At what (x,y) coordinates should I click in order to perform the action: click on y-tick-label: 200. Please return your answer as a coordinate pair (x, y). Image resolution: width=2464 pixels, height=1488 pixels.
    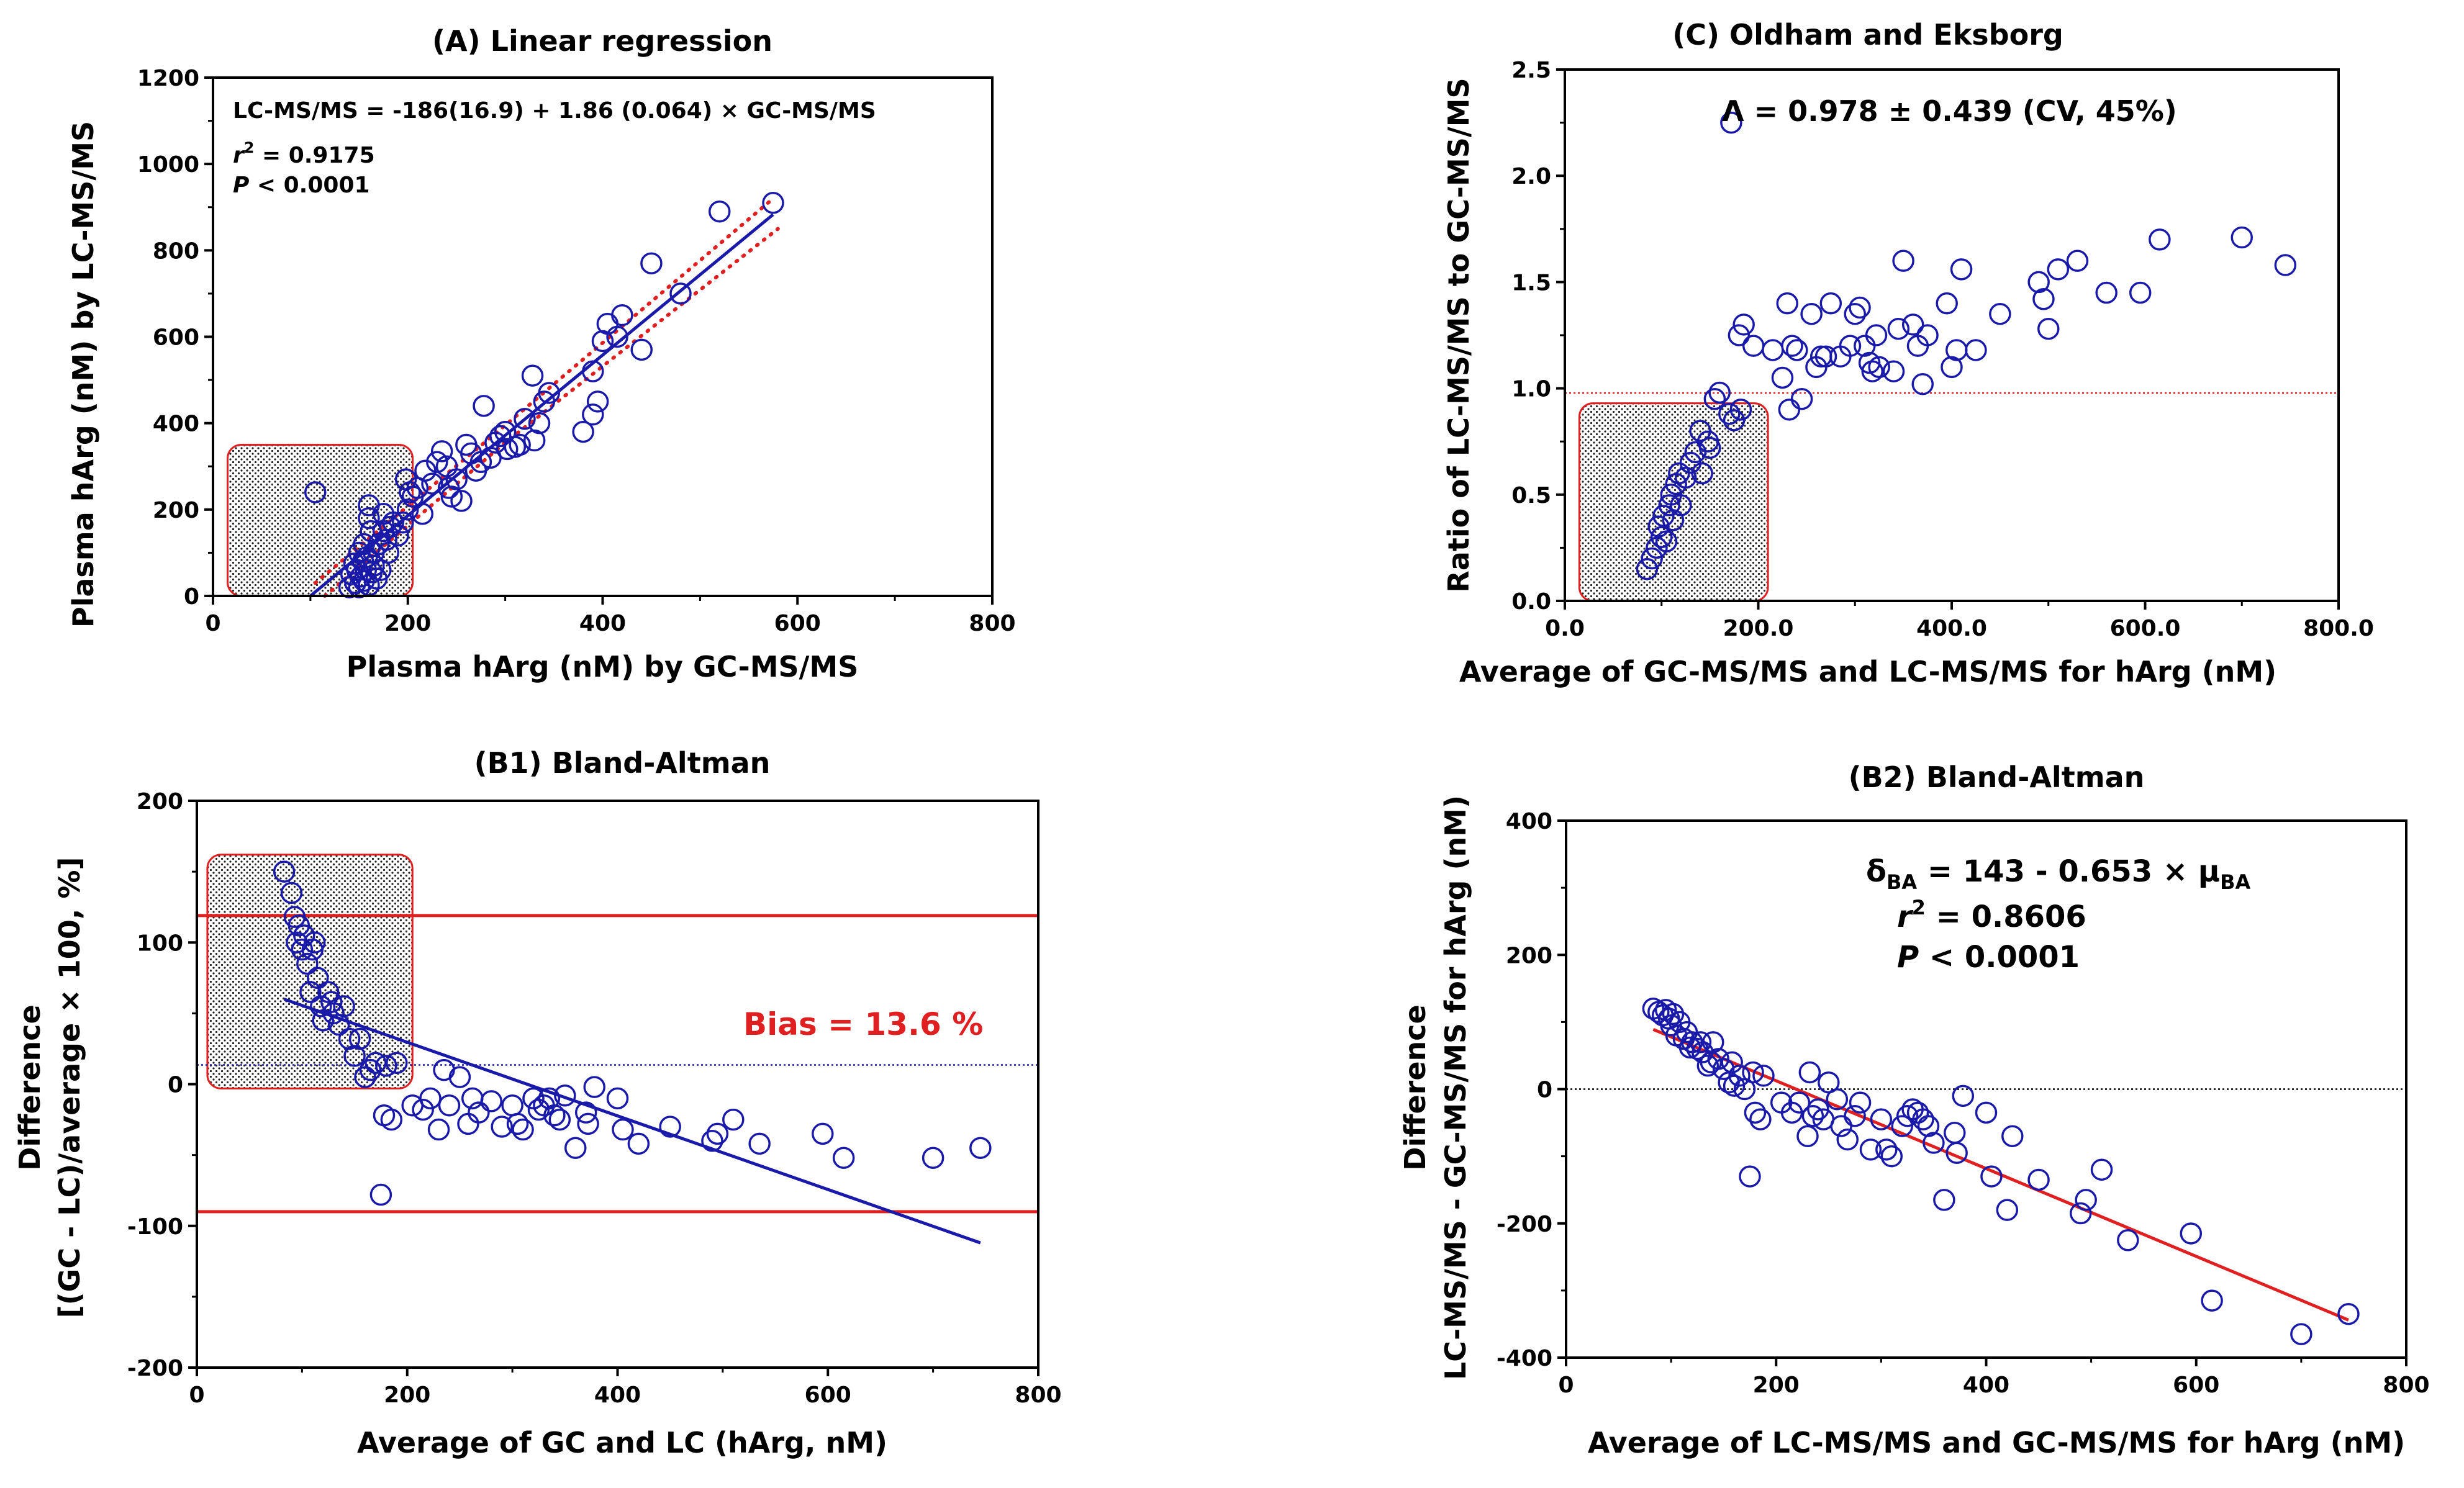
    Looking at the image, I should click on (176, 510).